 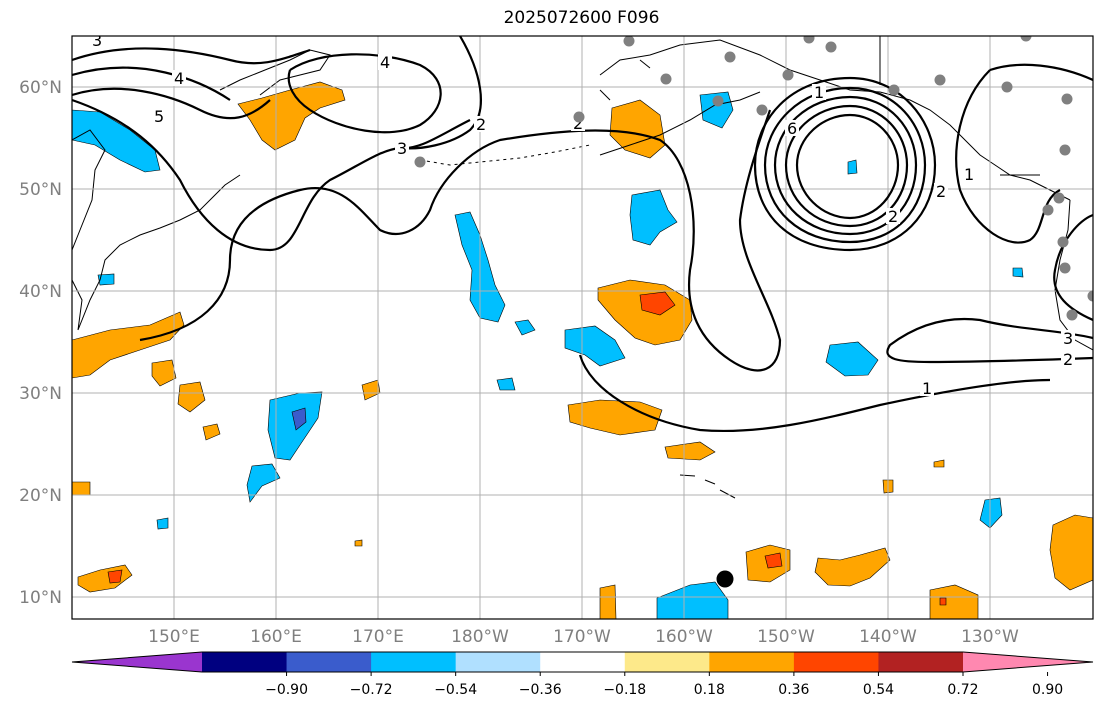 What do you see at coordinates (40, 88) in the screenshot?
I see `lat-label: 60°N` at bounding box center [40, 88].